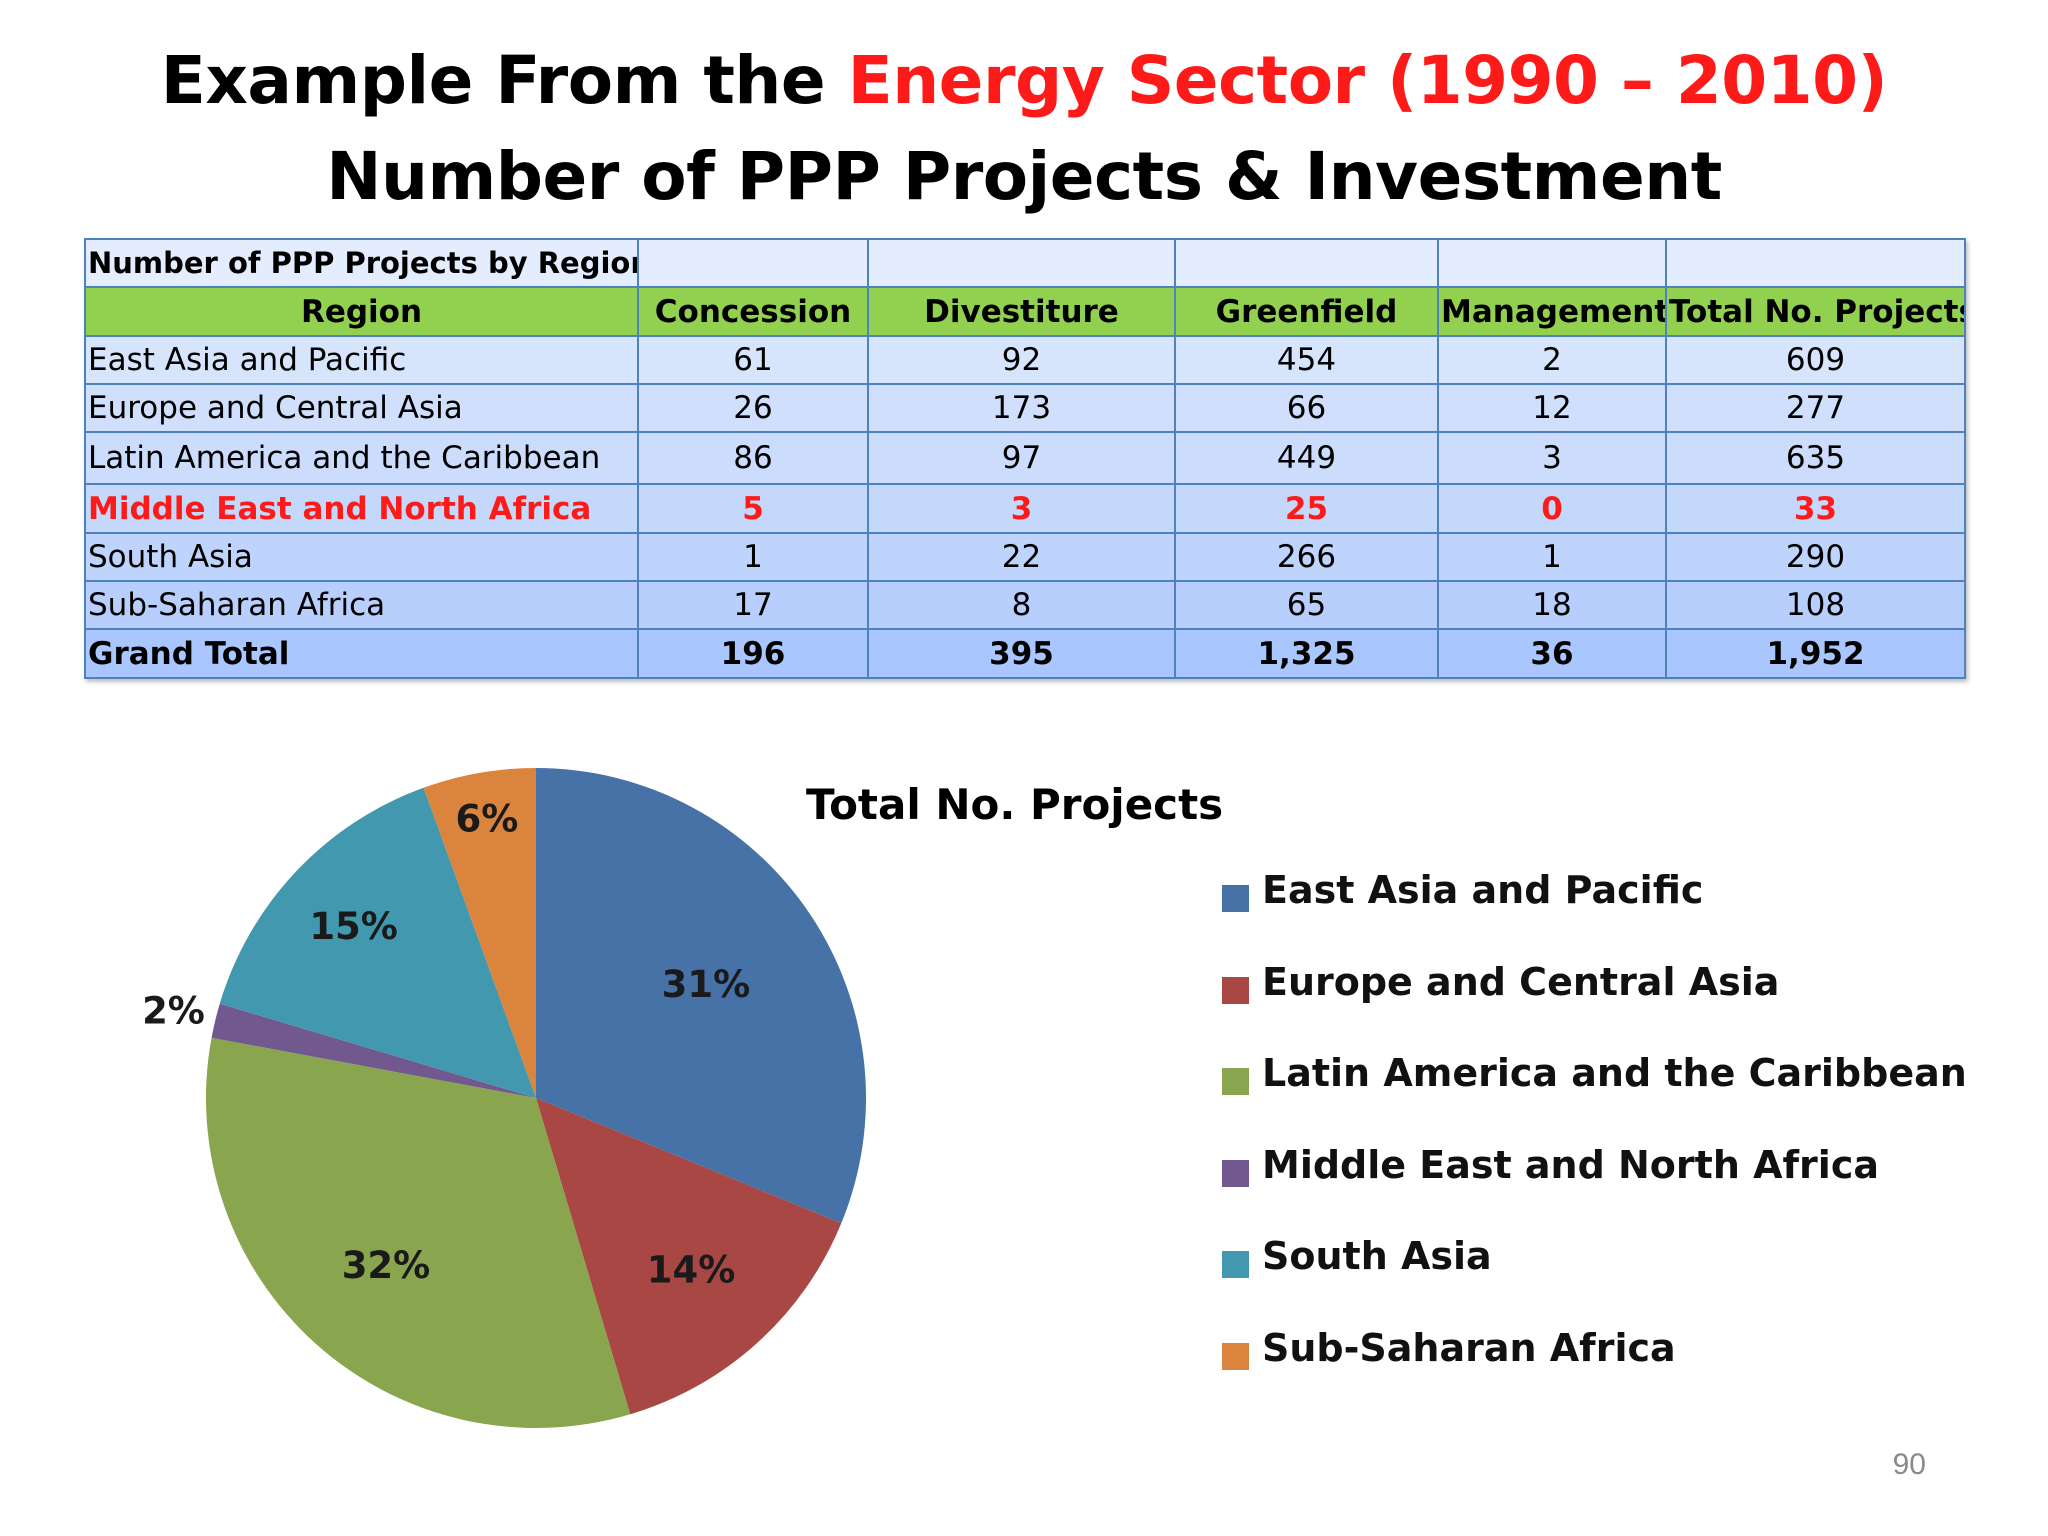 Image resolution: width=2048 pixels, height=1536 pixels. Describe the element at coordinates (361, 311) in the screenshot. I see `header-region: Region` at that location.